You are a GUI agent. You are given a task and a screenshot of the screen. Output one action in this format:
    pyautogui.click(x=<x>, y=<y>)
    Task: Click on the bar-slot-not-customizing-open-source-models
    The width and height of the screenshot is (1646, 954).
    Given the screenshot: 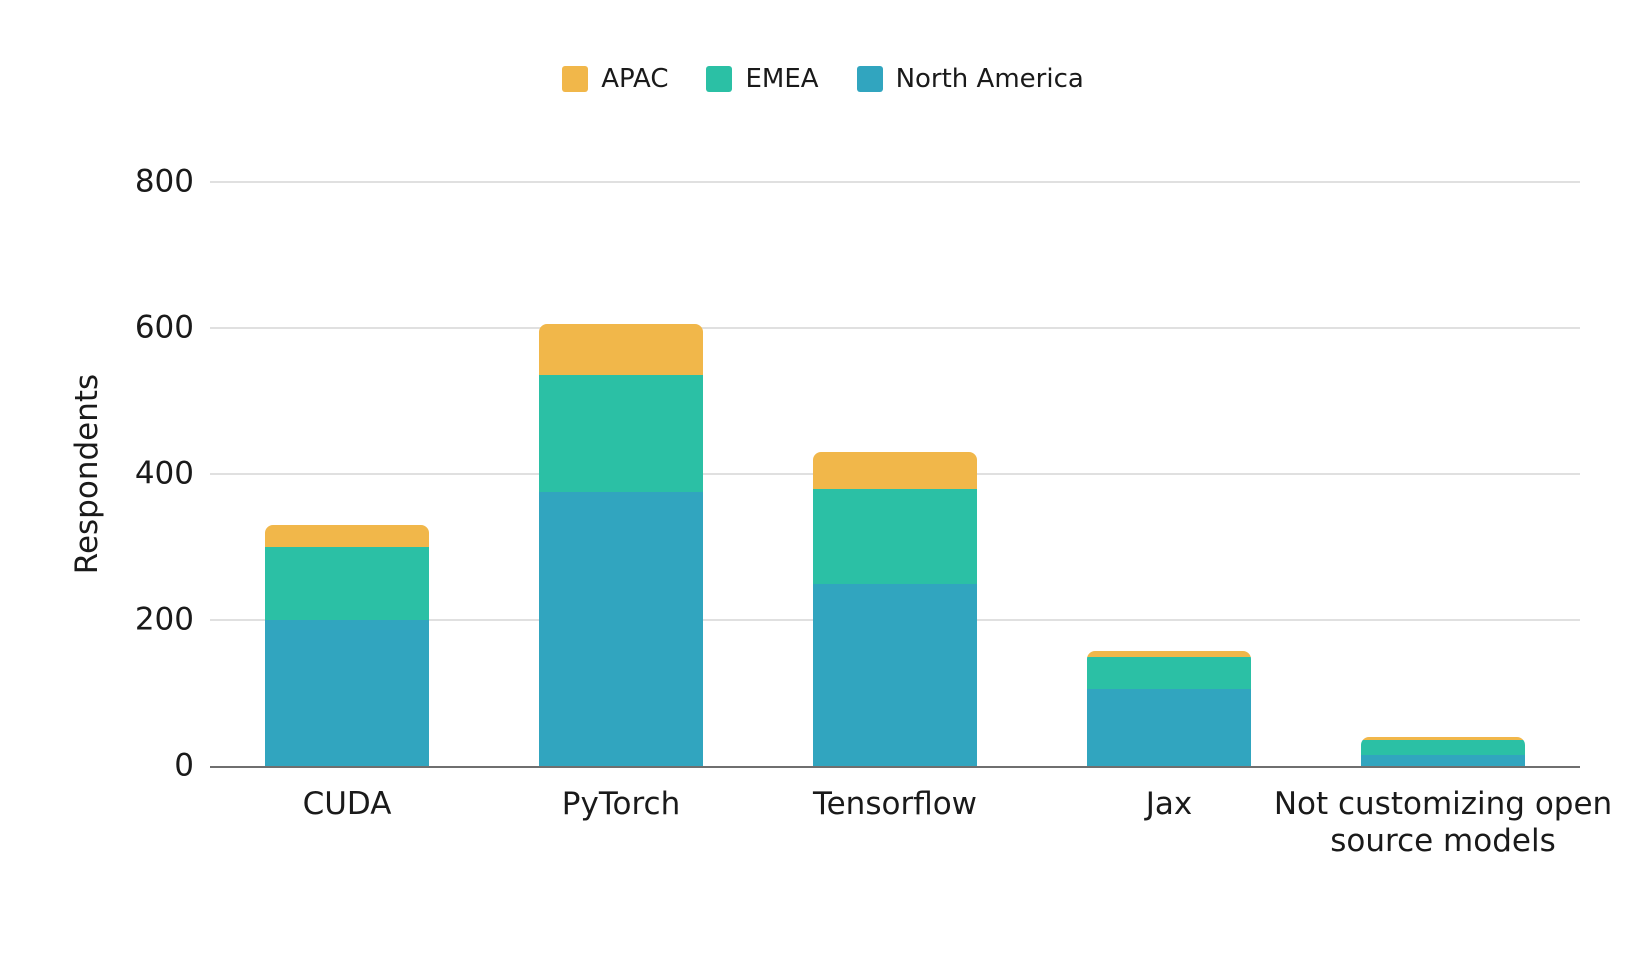 What is the action you would take?
    pyautogui.click(x=1443, y=474)
    